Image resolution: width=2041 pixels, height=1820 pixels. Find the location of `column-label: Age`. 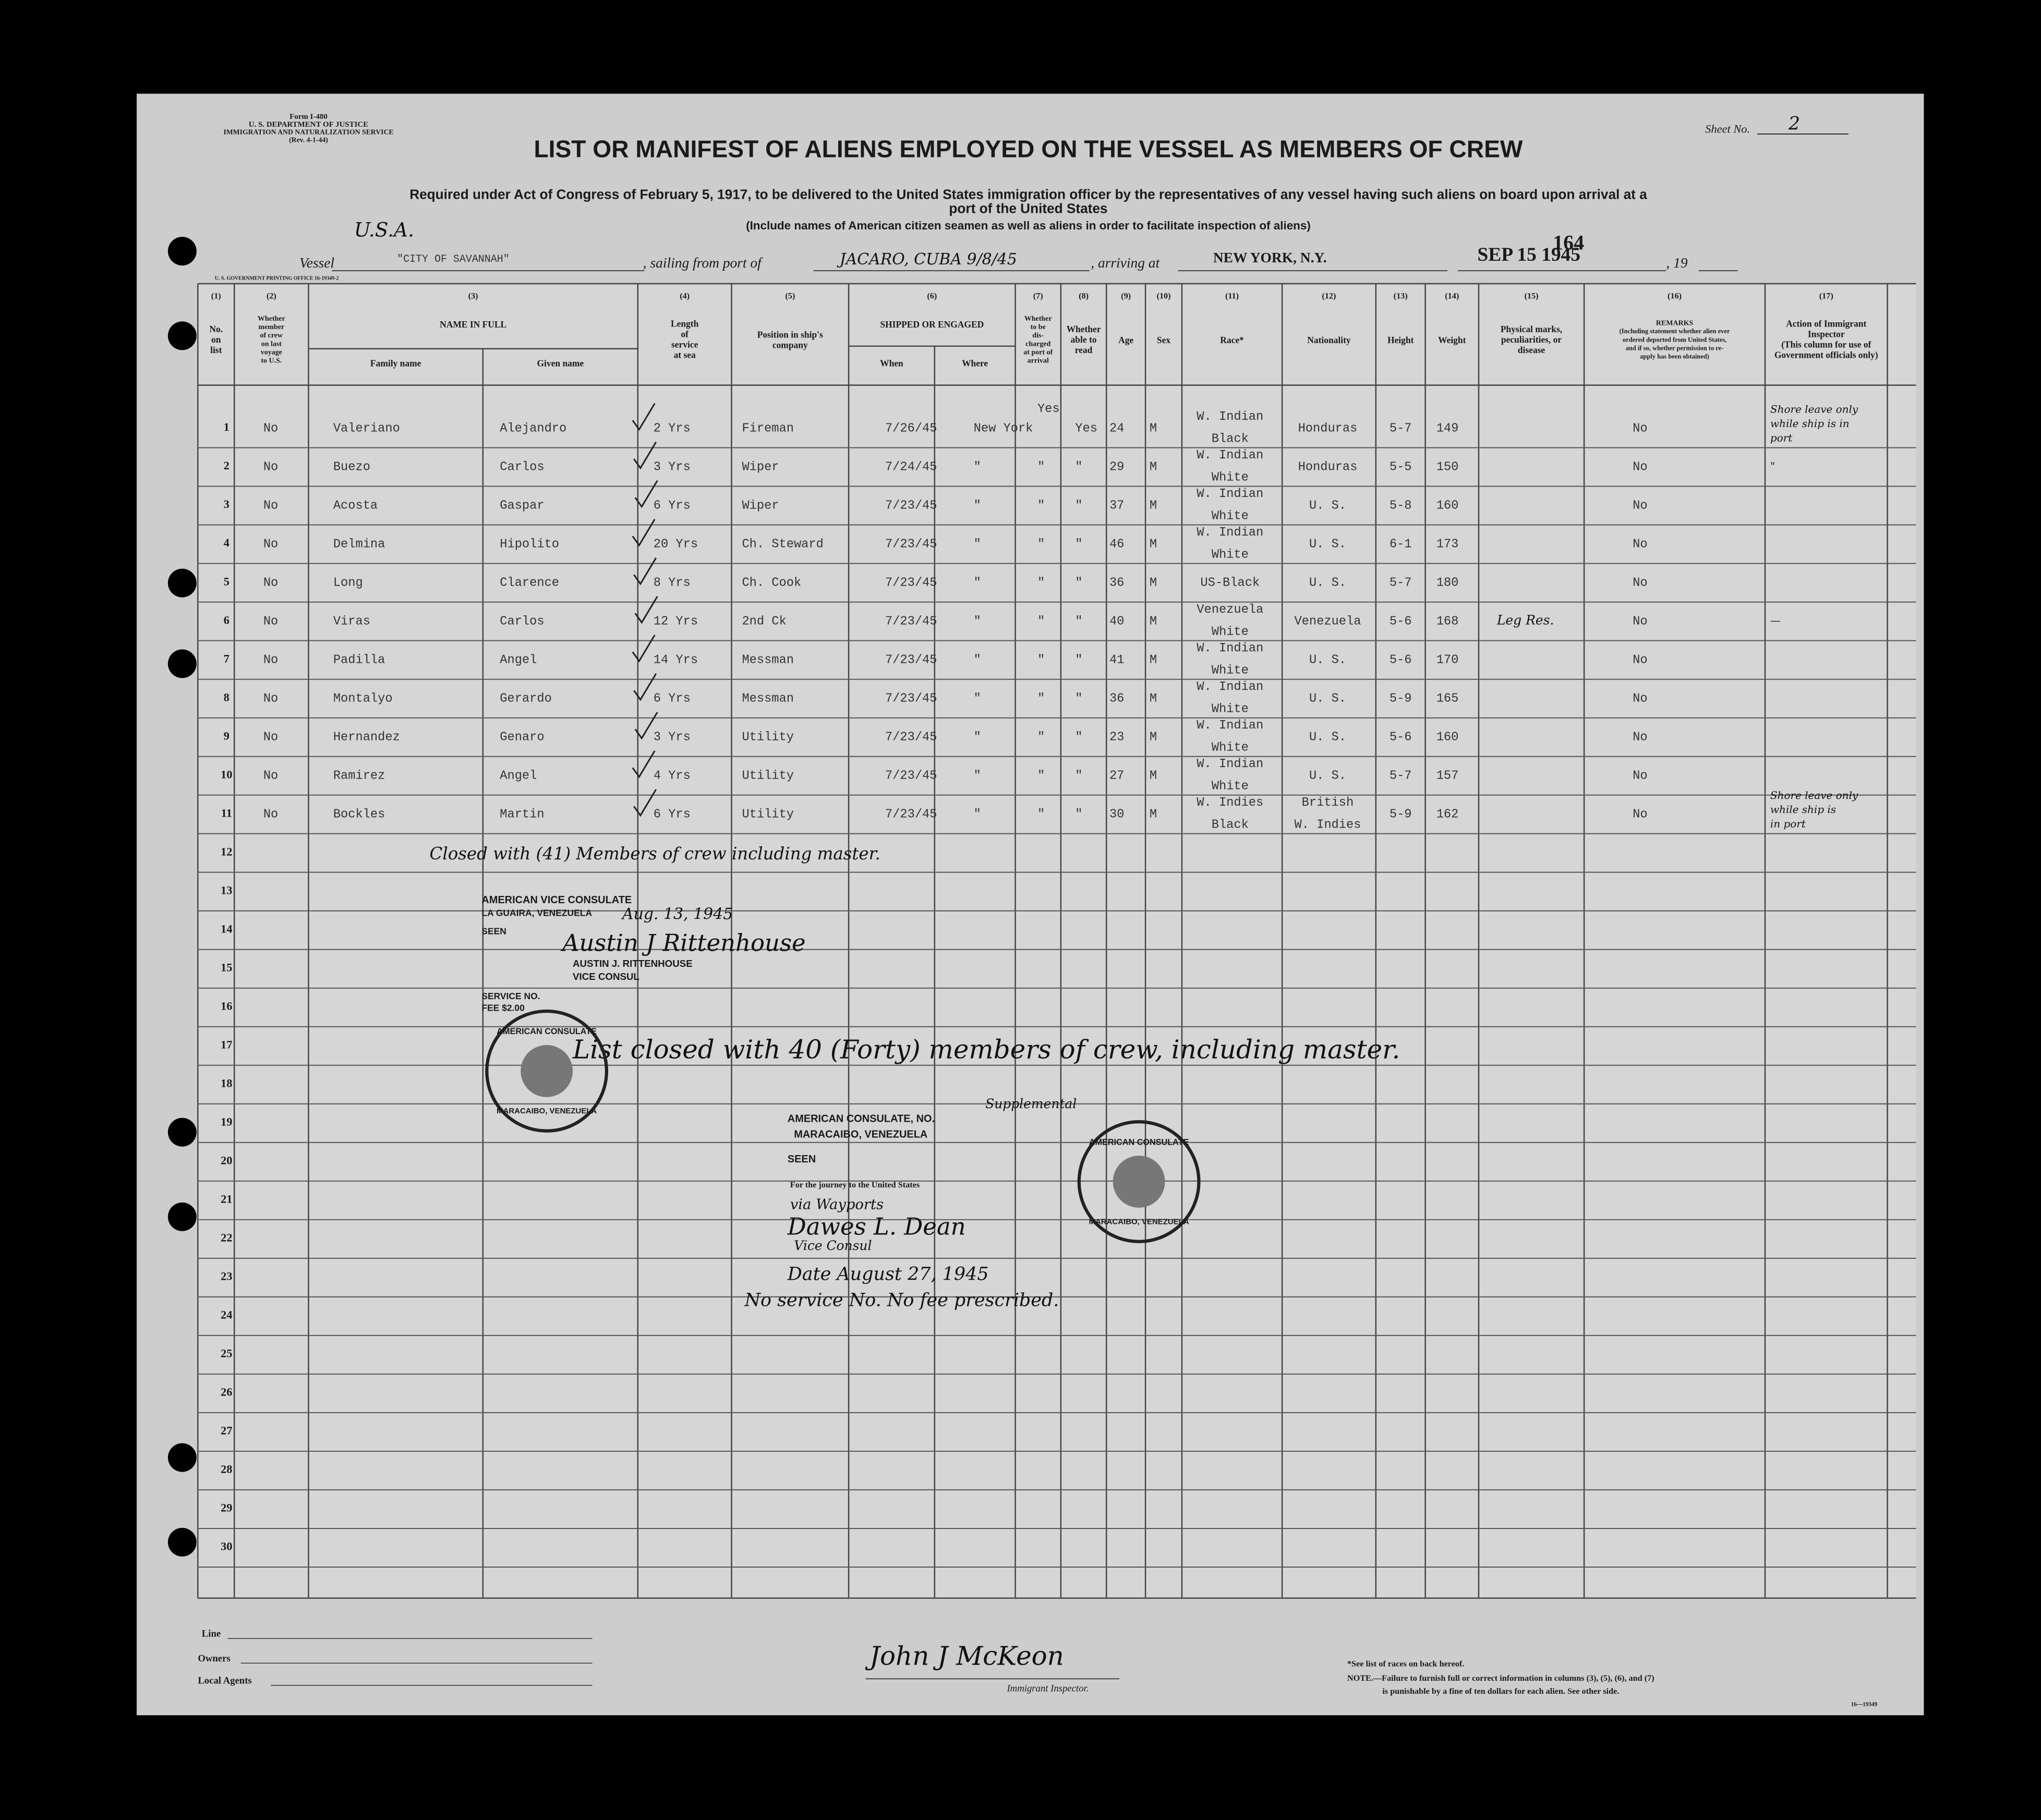

column-label: Age is located at coordinates (1125, 340).